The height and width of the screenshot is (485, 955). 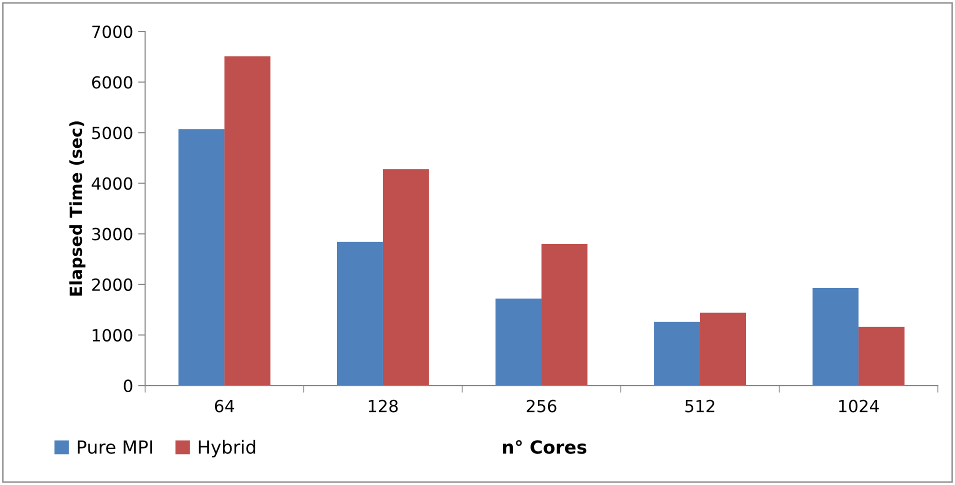 What do you see at coordinates (383, 406) in the screenshot?
I see `x-tick-label: 128` at bounding box center [383, 406].